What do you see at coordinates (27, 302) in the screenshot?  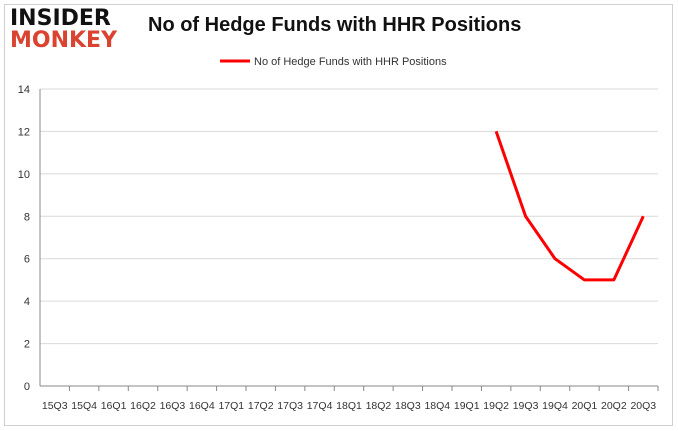 I see `y-tick-label: 4` at bounding box center [27, 302].